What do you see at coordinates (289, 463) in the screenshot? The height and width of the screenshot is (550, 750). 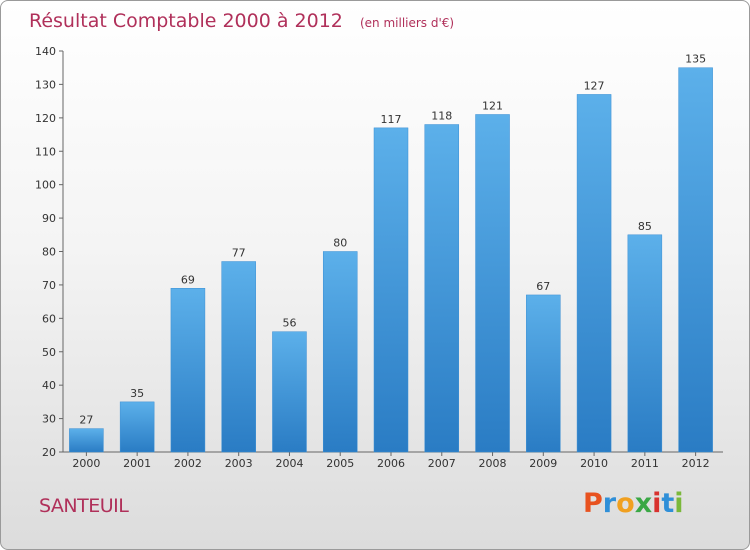 I see `x-tick-label: 2004` at bounding box center [289, 463].